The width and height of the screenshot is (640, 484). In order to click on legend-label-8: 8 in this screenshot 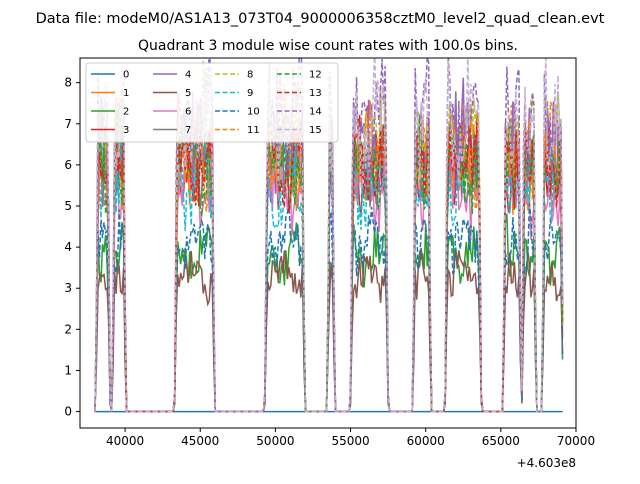, I will do `click(250, 75)`.